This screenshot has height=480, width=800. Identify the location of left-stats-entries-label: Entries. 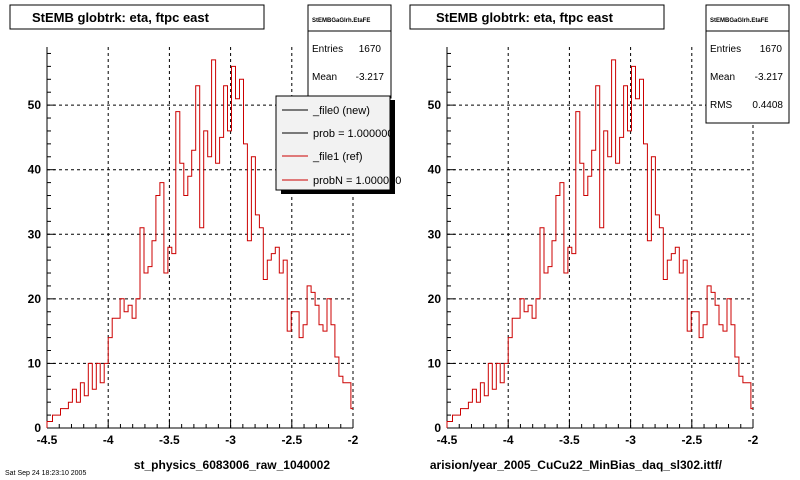
(327, 49).